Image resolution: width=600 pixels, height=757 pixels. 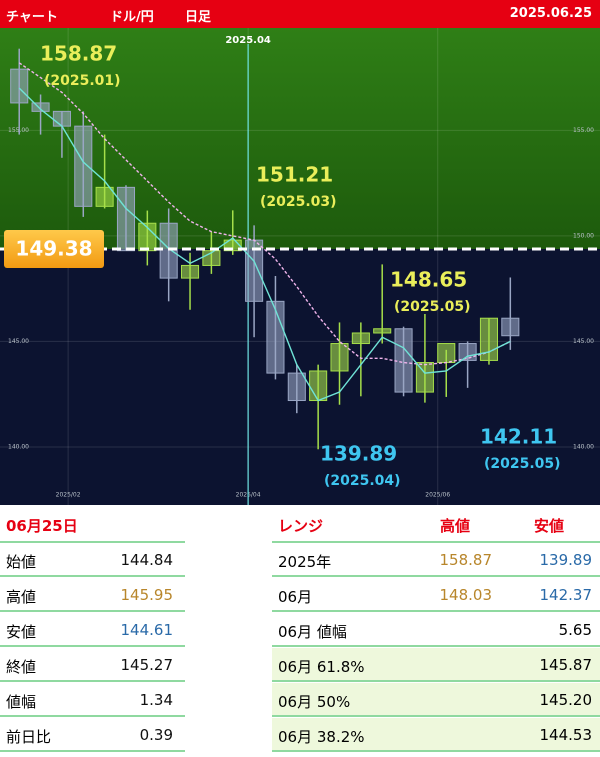 I want to click on annotation-date: (2025.04), so click(x=362, y=481).